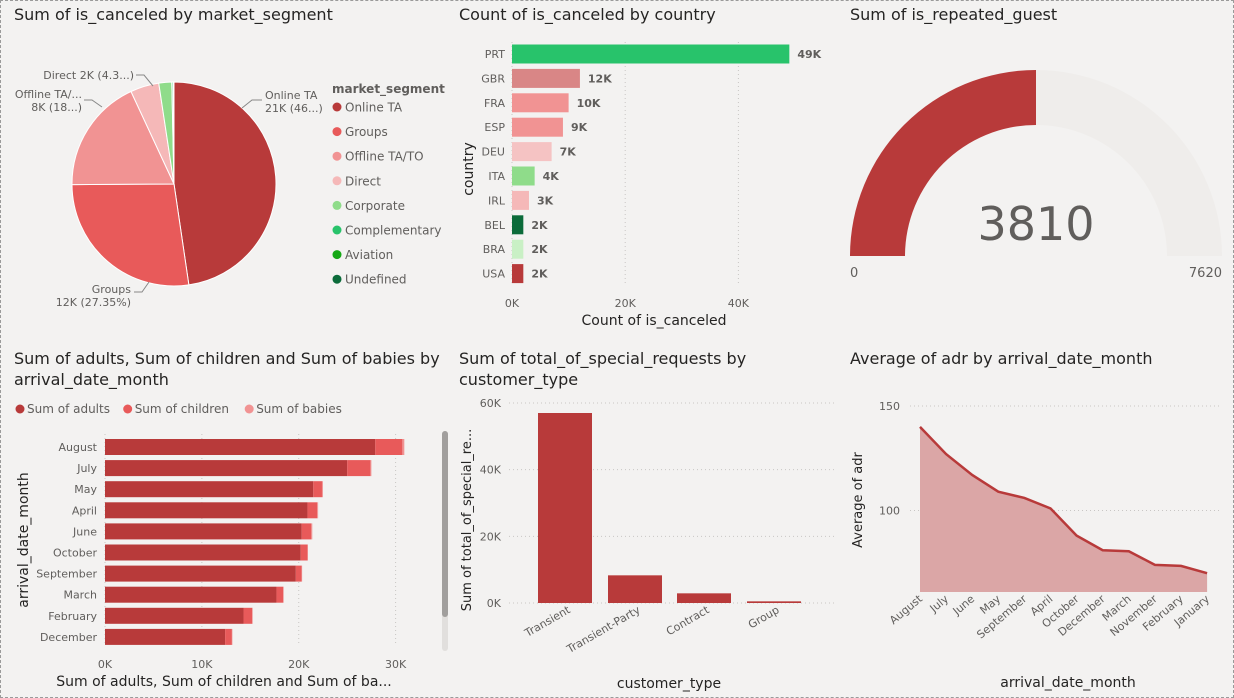 The height and width of the screenshot is (698, 1234). What do you see at coordinates (491, 536) in the screenshot?
I see `y-tick-1: 20K` at bounding box center [491, 536].